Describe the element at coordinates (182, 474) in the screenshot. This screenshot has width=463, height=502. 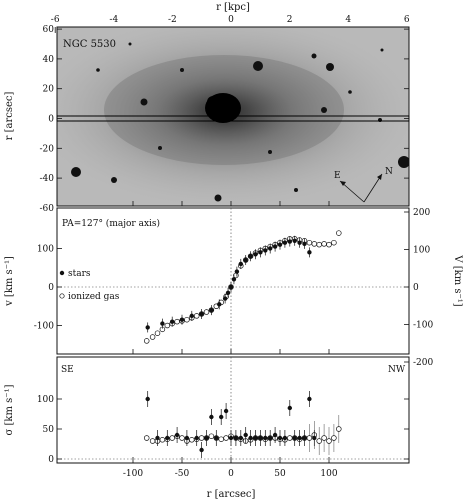
I see `bottom-tick-label: -50` at that location.